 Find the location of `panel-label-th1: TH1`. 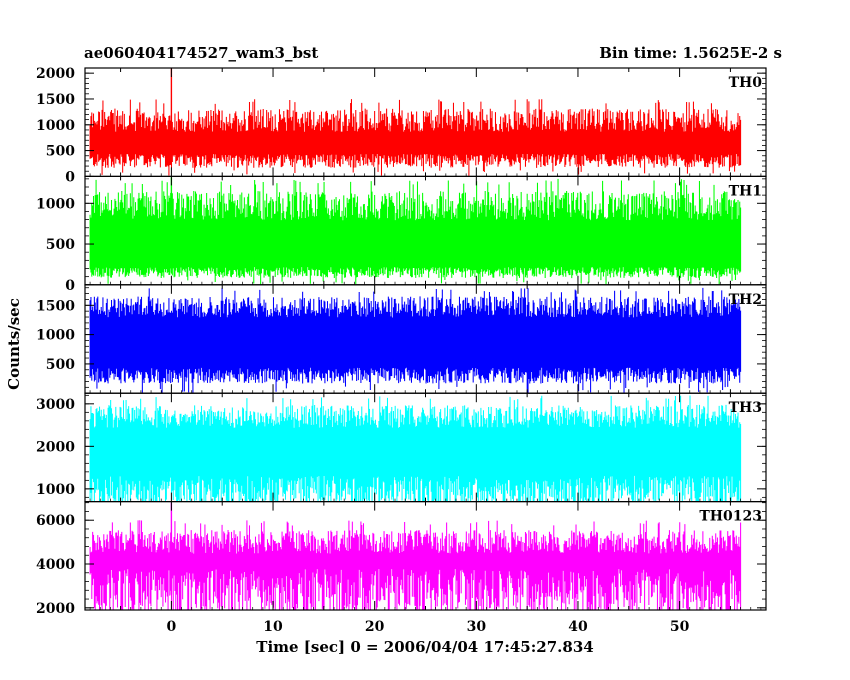

panel-label-th1: TH1 is located at coordinates (745, 191).